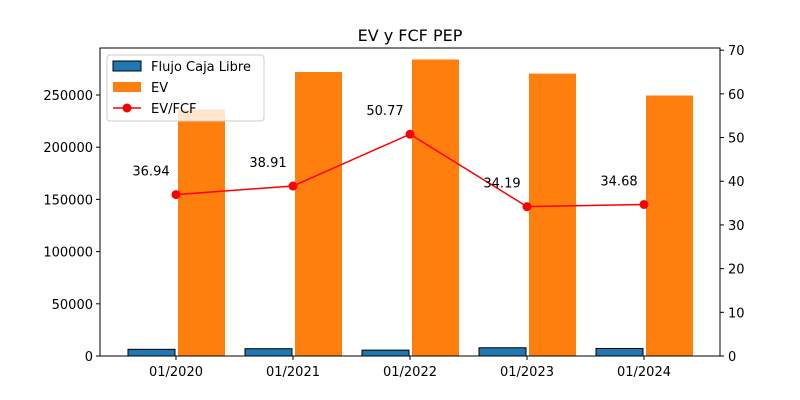 The width and height of the screenshot is (800, 400). I want to click on legend-swatch-ev, so click(127, 87).